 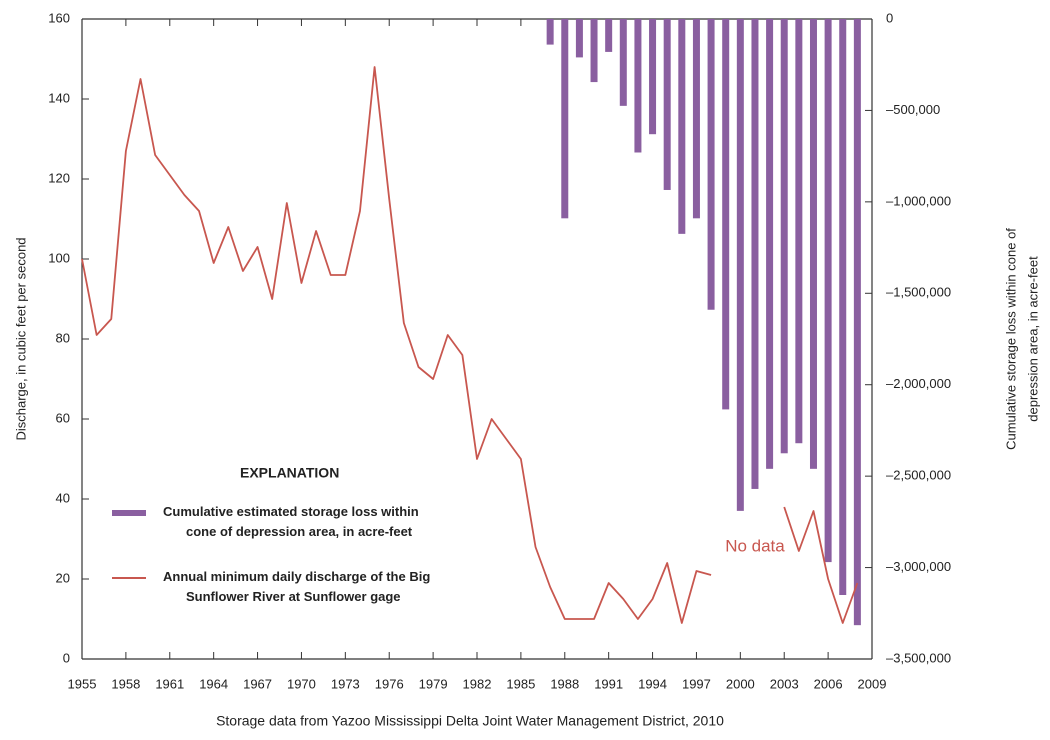 I want to click on x-tick-label: 1979, so click(x=433, y=683).